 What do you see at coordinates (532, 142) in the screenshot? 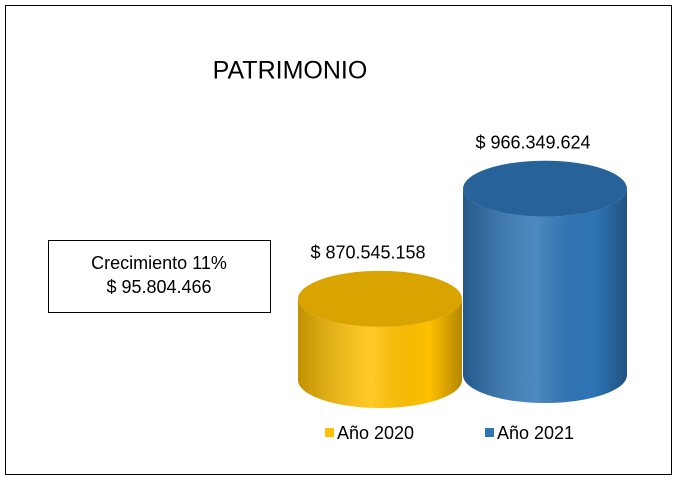
I see `value-label: $ 966.349.624` at bounding box center [532, 142].